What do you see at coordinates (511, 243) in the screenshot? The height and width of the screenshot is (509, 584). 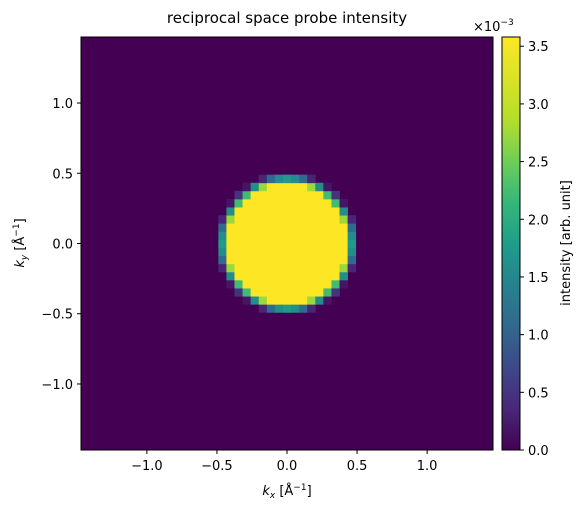 I see `colorbar` at bounding box center [511, 243].